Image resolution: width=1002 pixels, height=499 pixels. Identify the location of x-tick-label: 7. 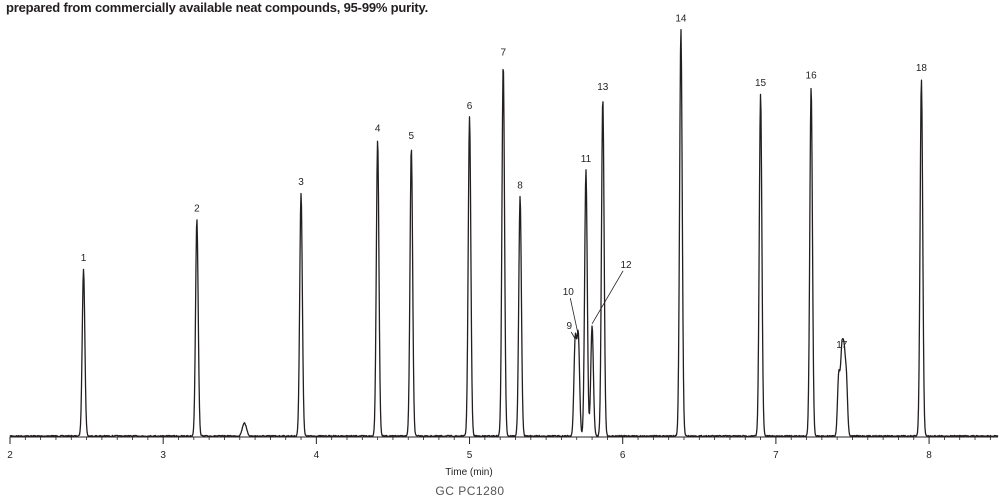
(776, 455).